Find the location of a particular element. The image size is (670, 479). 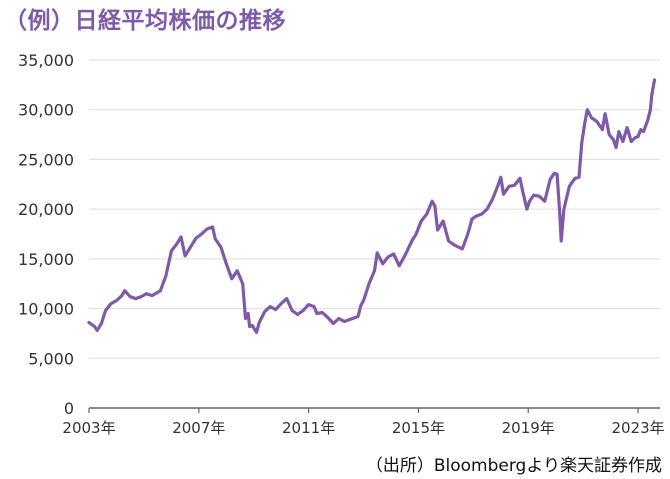

x-tick-label: 2003年 is located at coordinates (88, 428).